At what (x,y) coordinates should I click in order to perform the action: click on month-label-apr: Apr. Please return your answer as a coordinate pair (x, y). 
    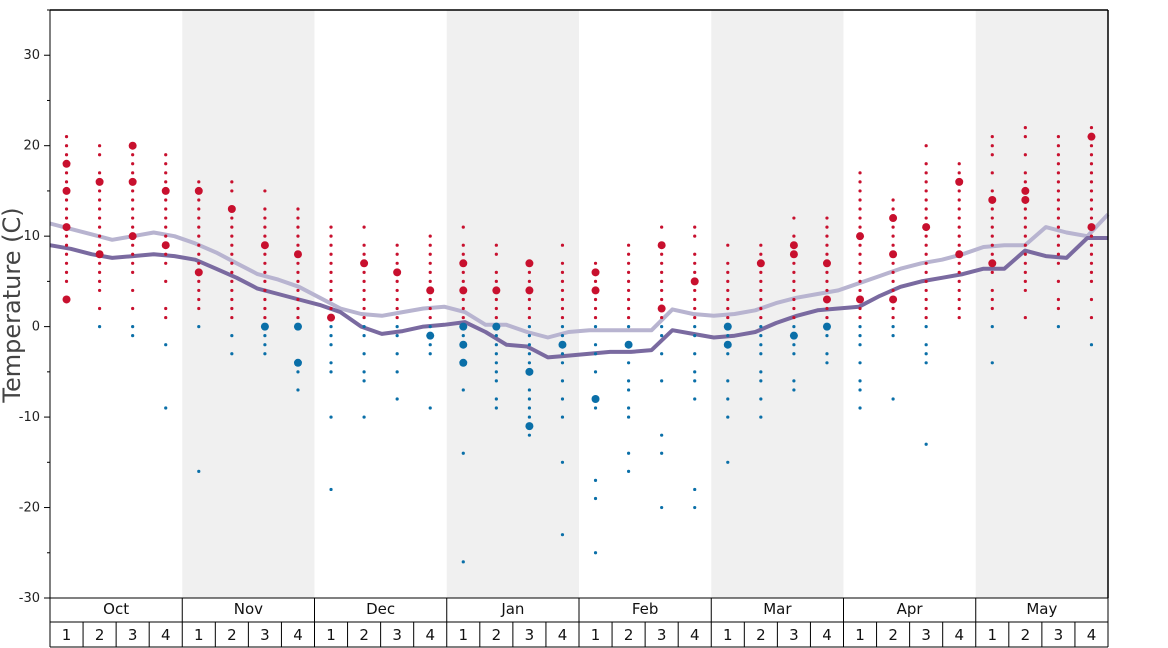
    Looking at the image, I should click on (910, 609).